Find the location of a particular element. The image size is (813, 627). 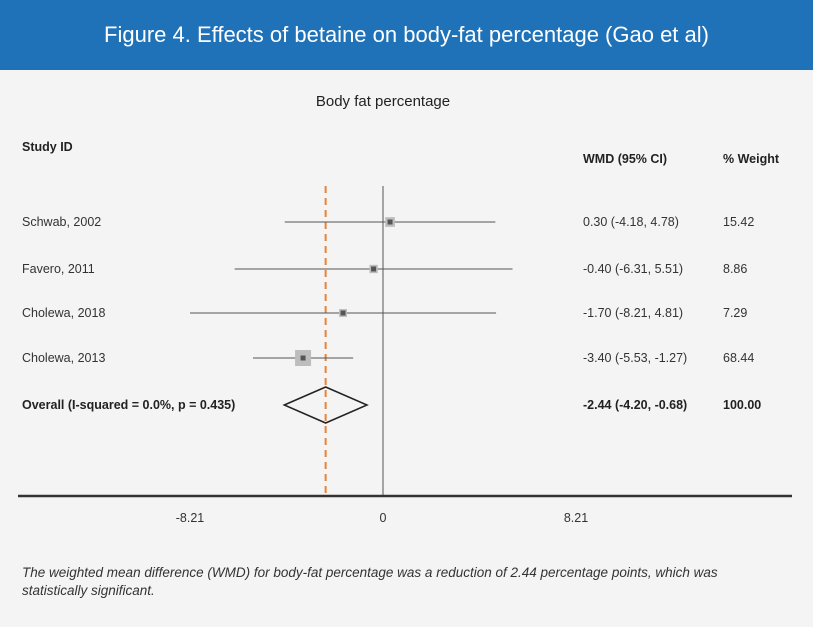

study-weight-text: 15.42 is located at coordinates (738, 222).